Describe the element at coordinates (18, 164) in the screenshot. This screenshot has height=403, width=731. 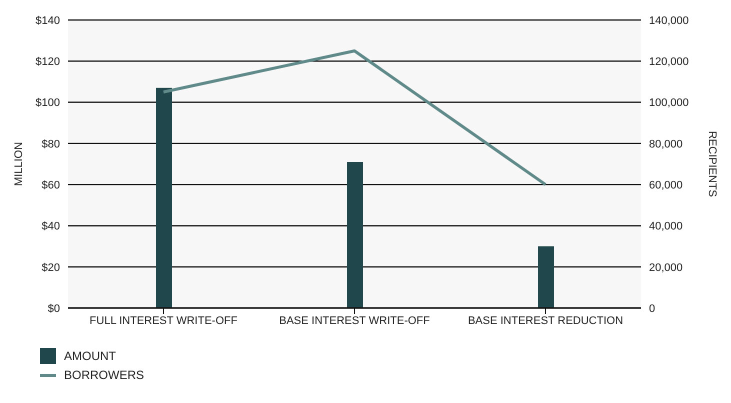
I see `y-axis-title: MILLION` at that location.